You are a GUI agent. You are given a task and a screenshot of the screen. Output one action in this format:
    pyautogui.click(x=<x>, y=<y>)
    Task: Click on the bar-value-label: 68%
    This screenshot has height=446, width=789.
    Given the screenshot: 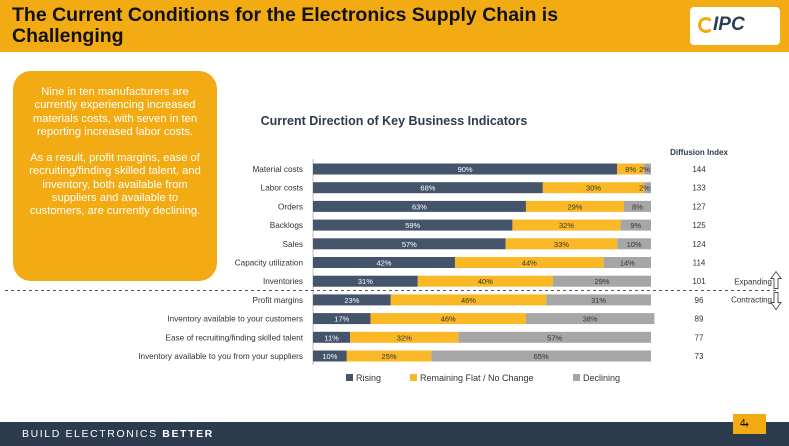 What is the action you would take?
    pyautogui.click(x=427, y=188)
    